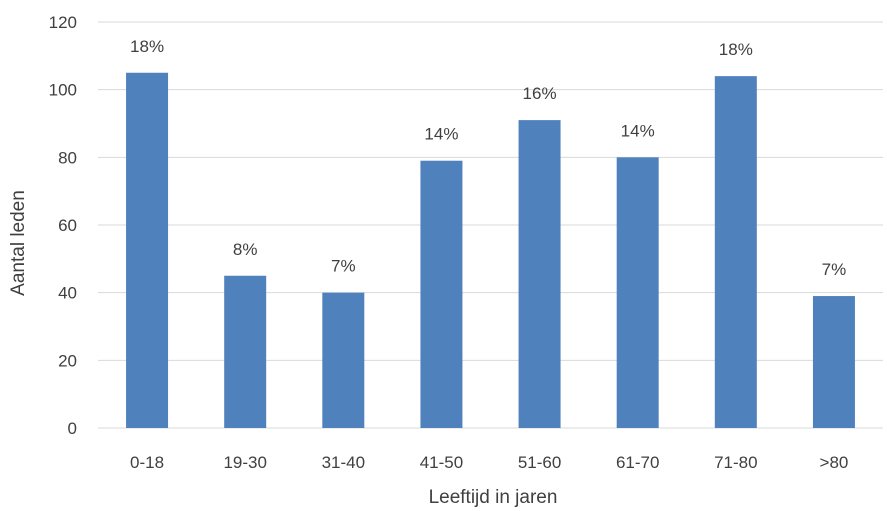 This screenshot has width=887, height=511. I want to click on y-tick-label: 20, so click(67, 360).